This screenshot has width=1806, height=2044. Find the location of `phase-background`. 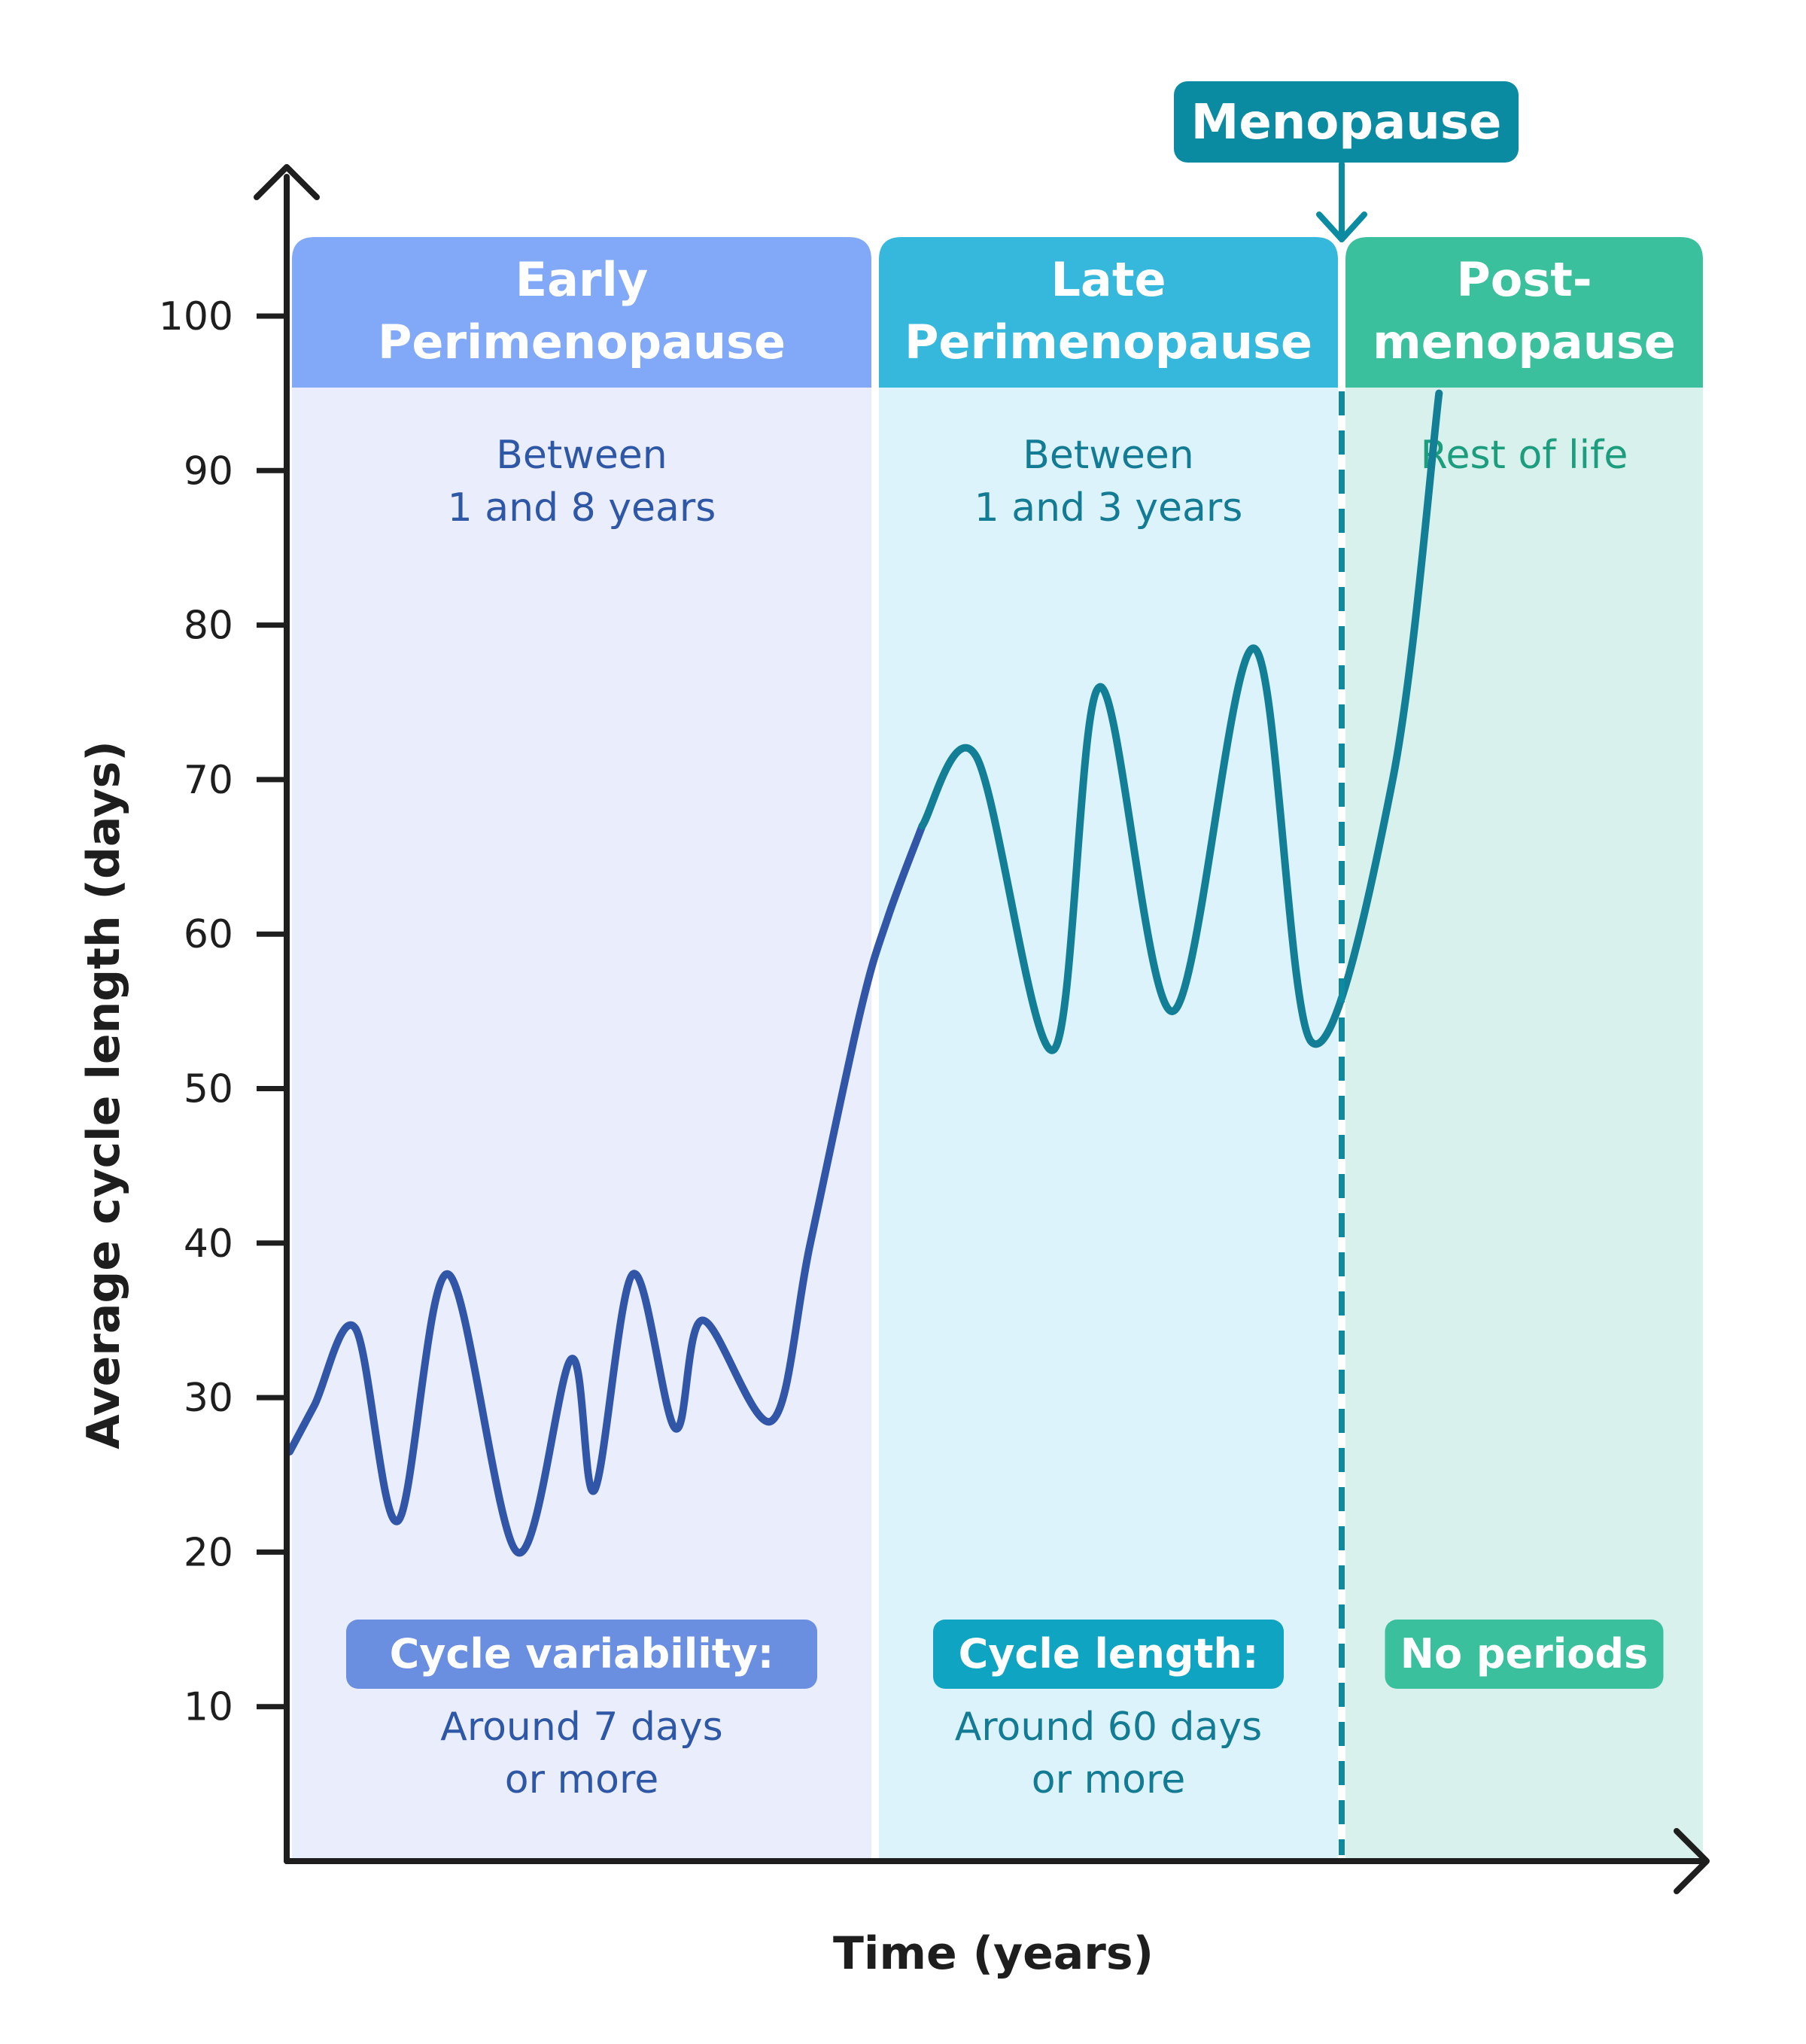

phase-background is located at coordinates (1524, 1123).